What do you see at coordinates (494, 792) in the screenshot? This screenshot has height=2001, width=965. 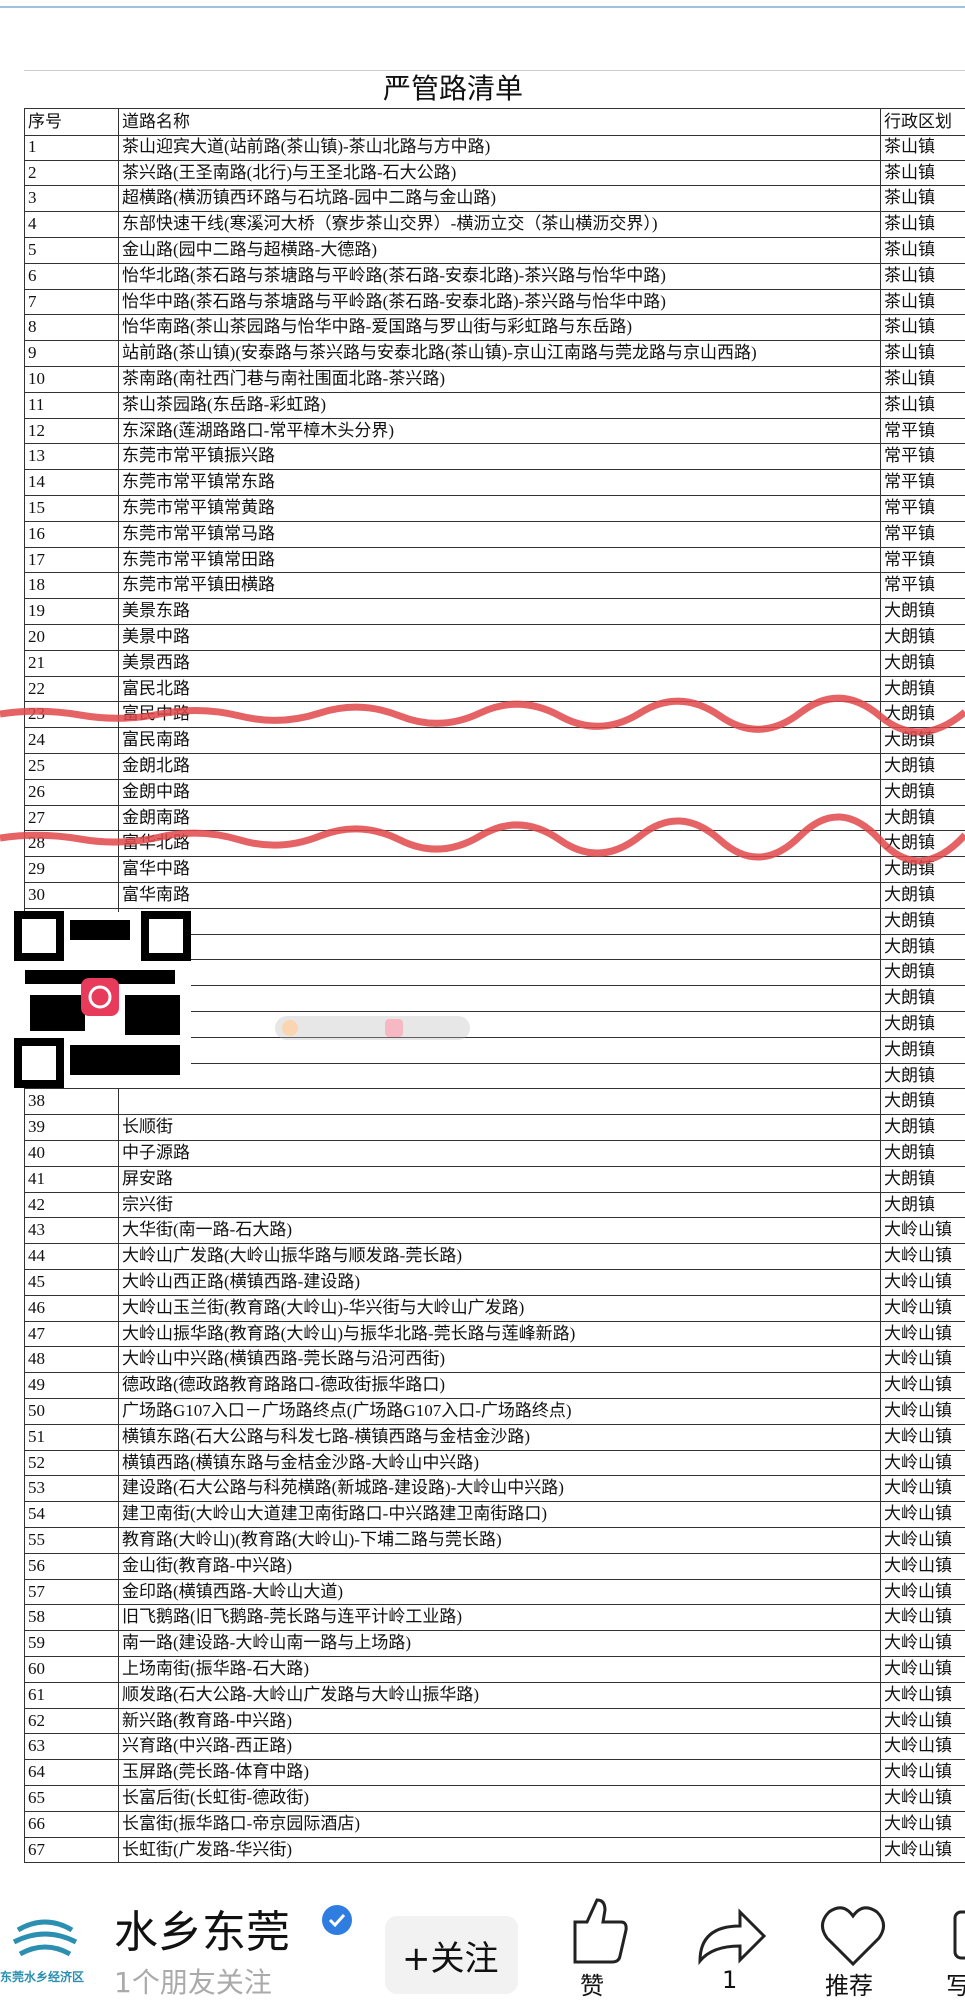 I see `table-row: 26 金朗中路 大朗镇` at bounding box center [494, 792].